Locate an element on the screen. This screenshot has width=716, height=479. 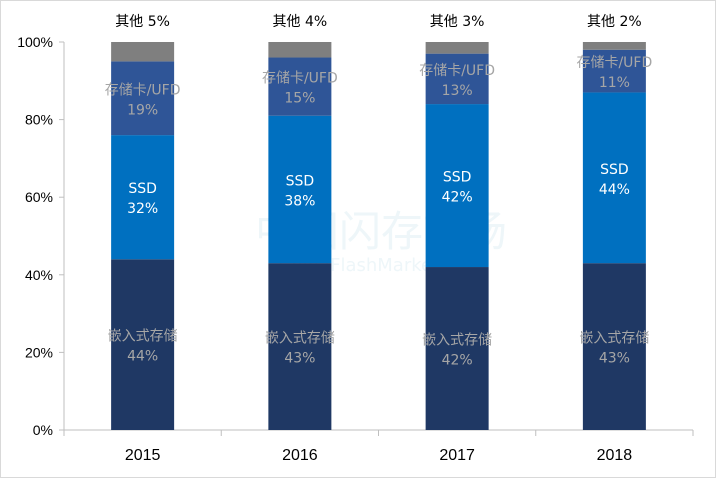
y-tick-label: 20% is located at coordinates (39, 352).